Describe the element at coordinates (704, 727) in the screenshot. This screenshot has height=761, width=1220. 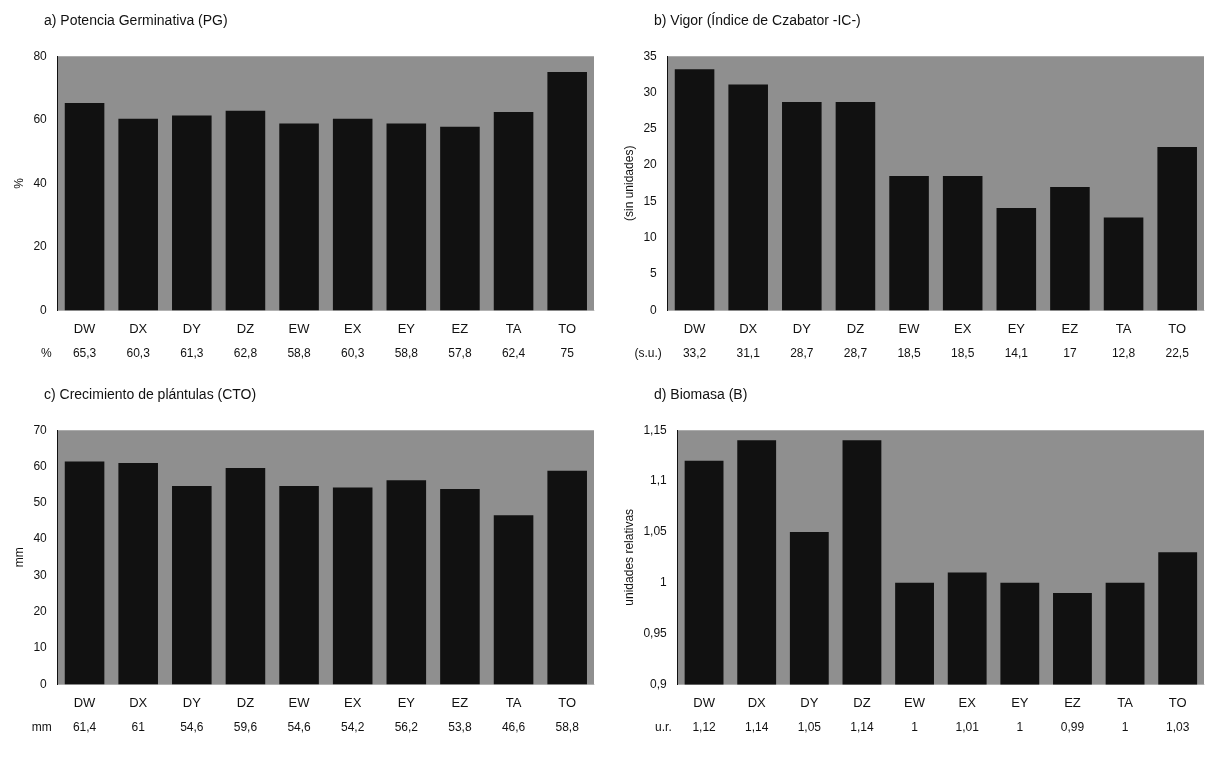
I see `data-label: 1,12` at that location.